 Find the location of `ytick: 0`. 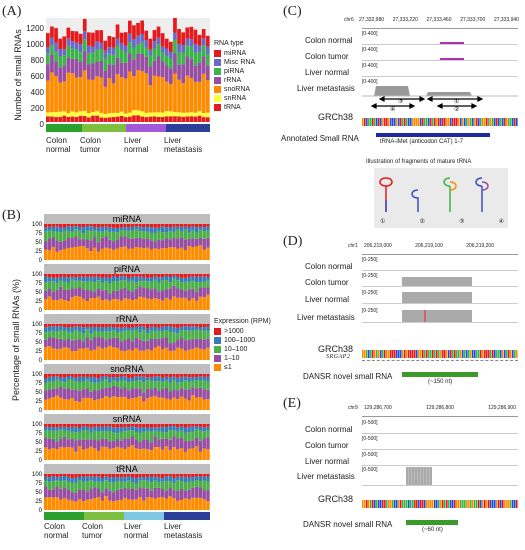

ytick: 0 is located at coordinates (41, 261).